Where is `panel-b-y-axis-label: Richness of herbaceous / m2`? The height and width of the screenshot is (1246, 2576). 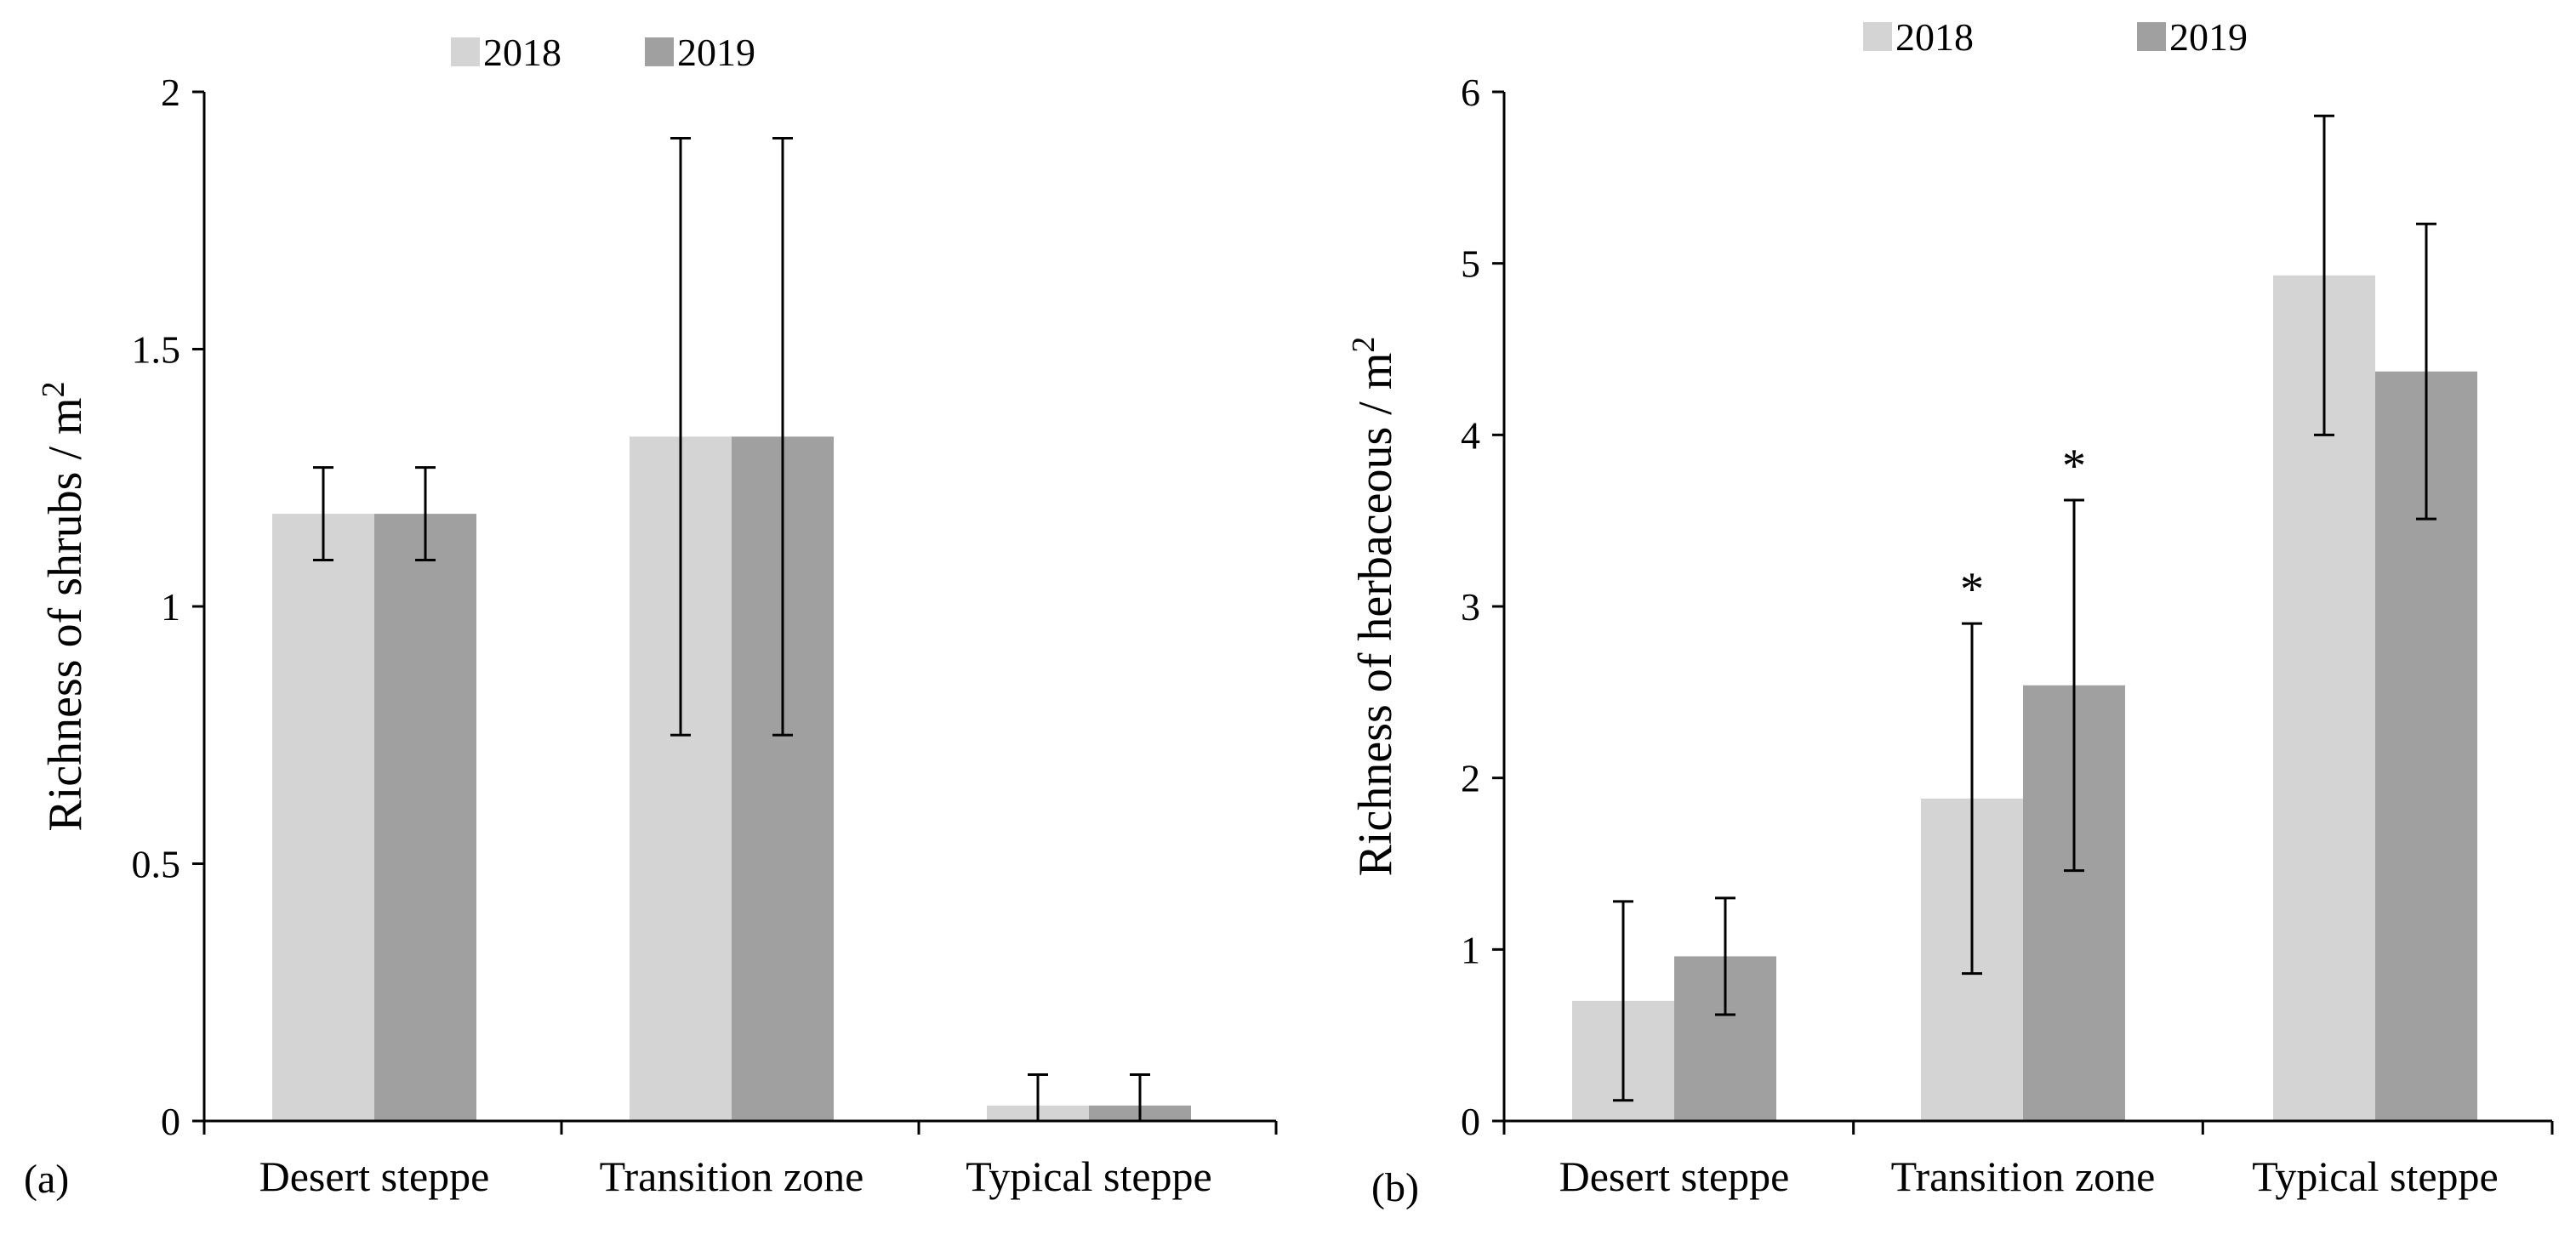
panel-b-y-axis-label: Richness of herbaceous / m2 is located at coordinates (1374, 607).